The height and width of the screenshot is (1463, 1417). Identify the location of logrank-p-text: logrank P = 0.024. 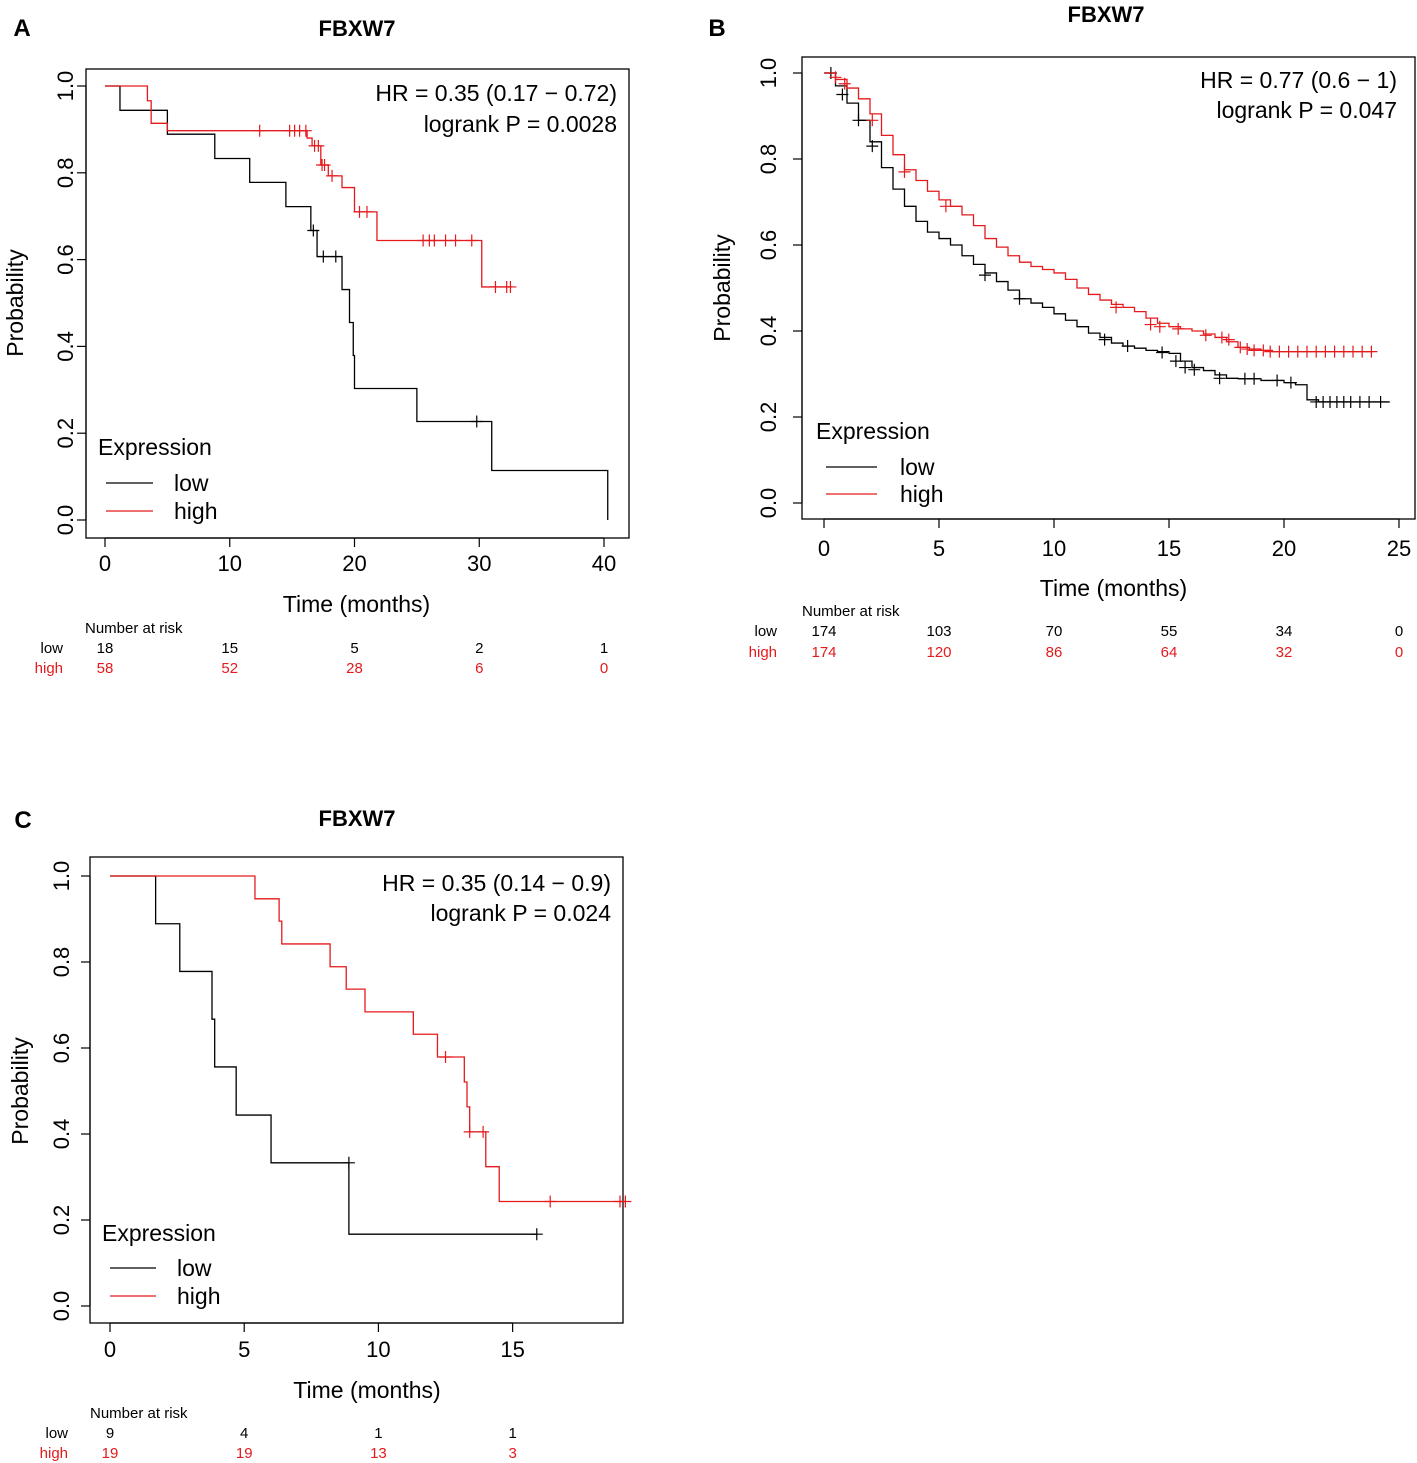
(520, 913).